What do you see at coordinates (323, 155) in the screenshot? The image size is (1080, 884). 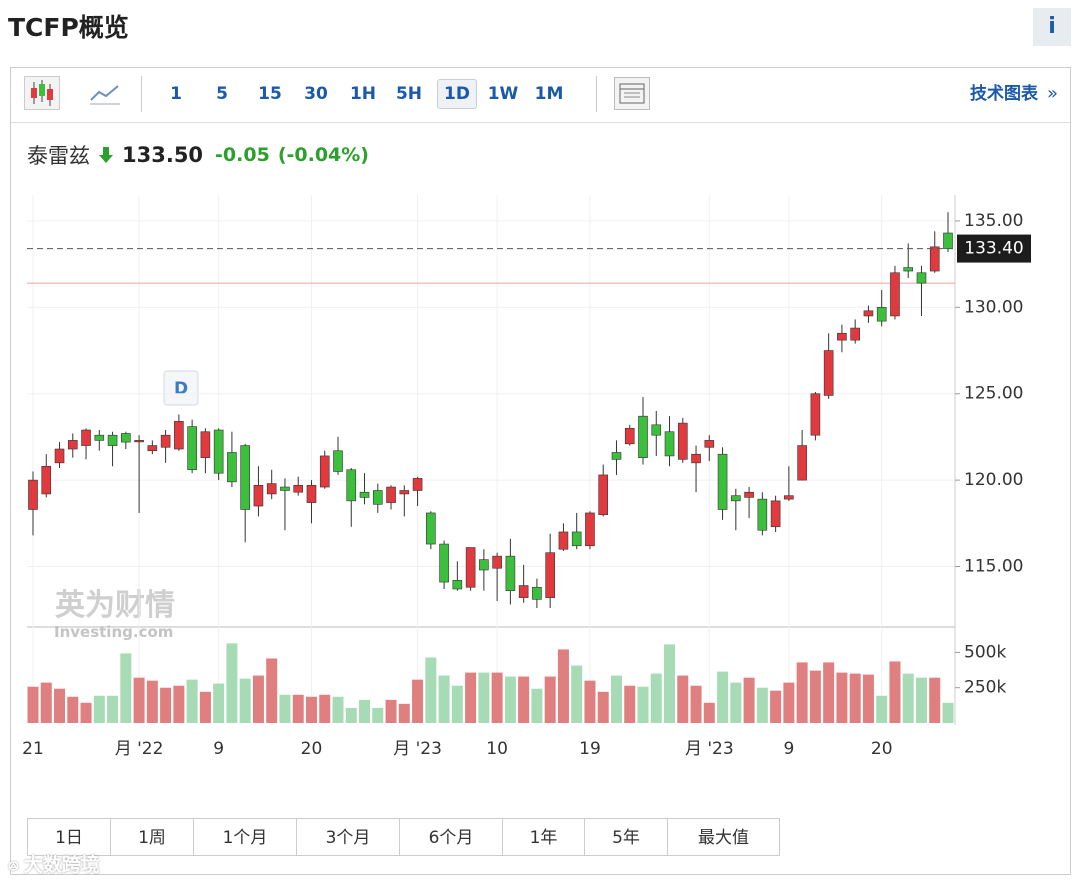 I see `price-change-percent: (-0.04%)` at bounding box center [323, 155].